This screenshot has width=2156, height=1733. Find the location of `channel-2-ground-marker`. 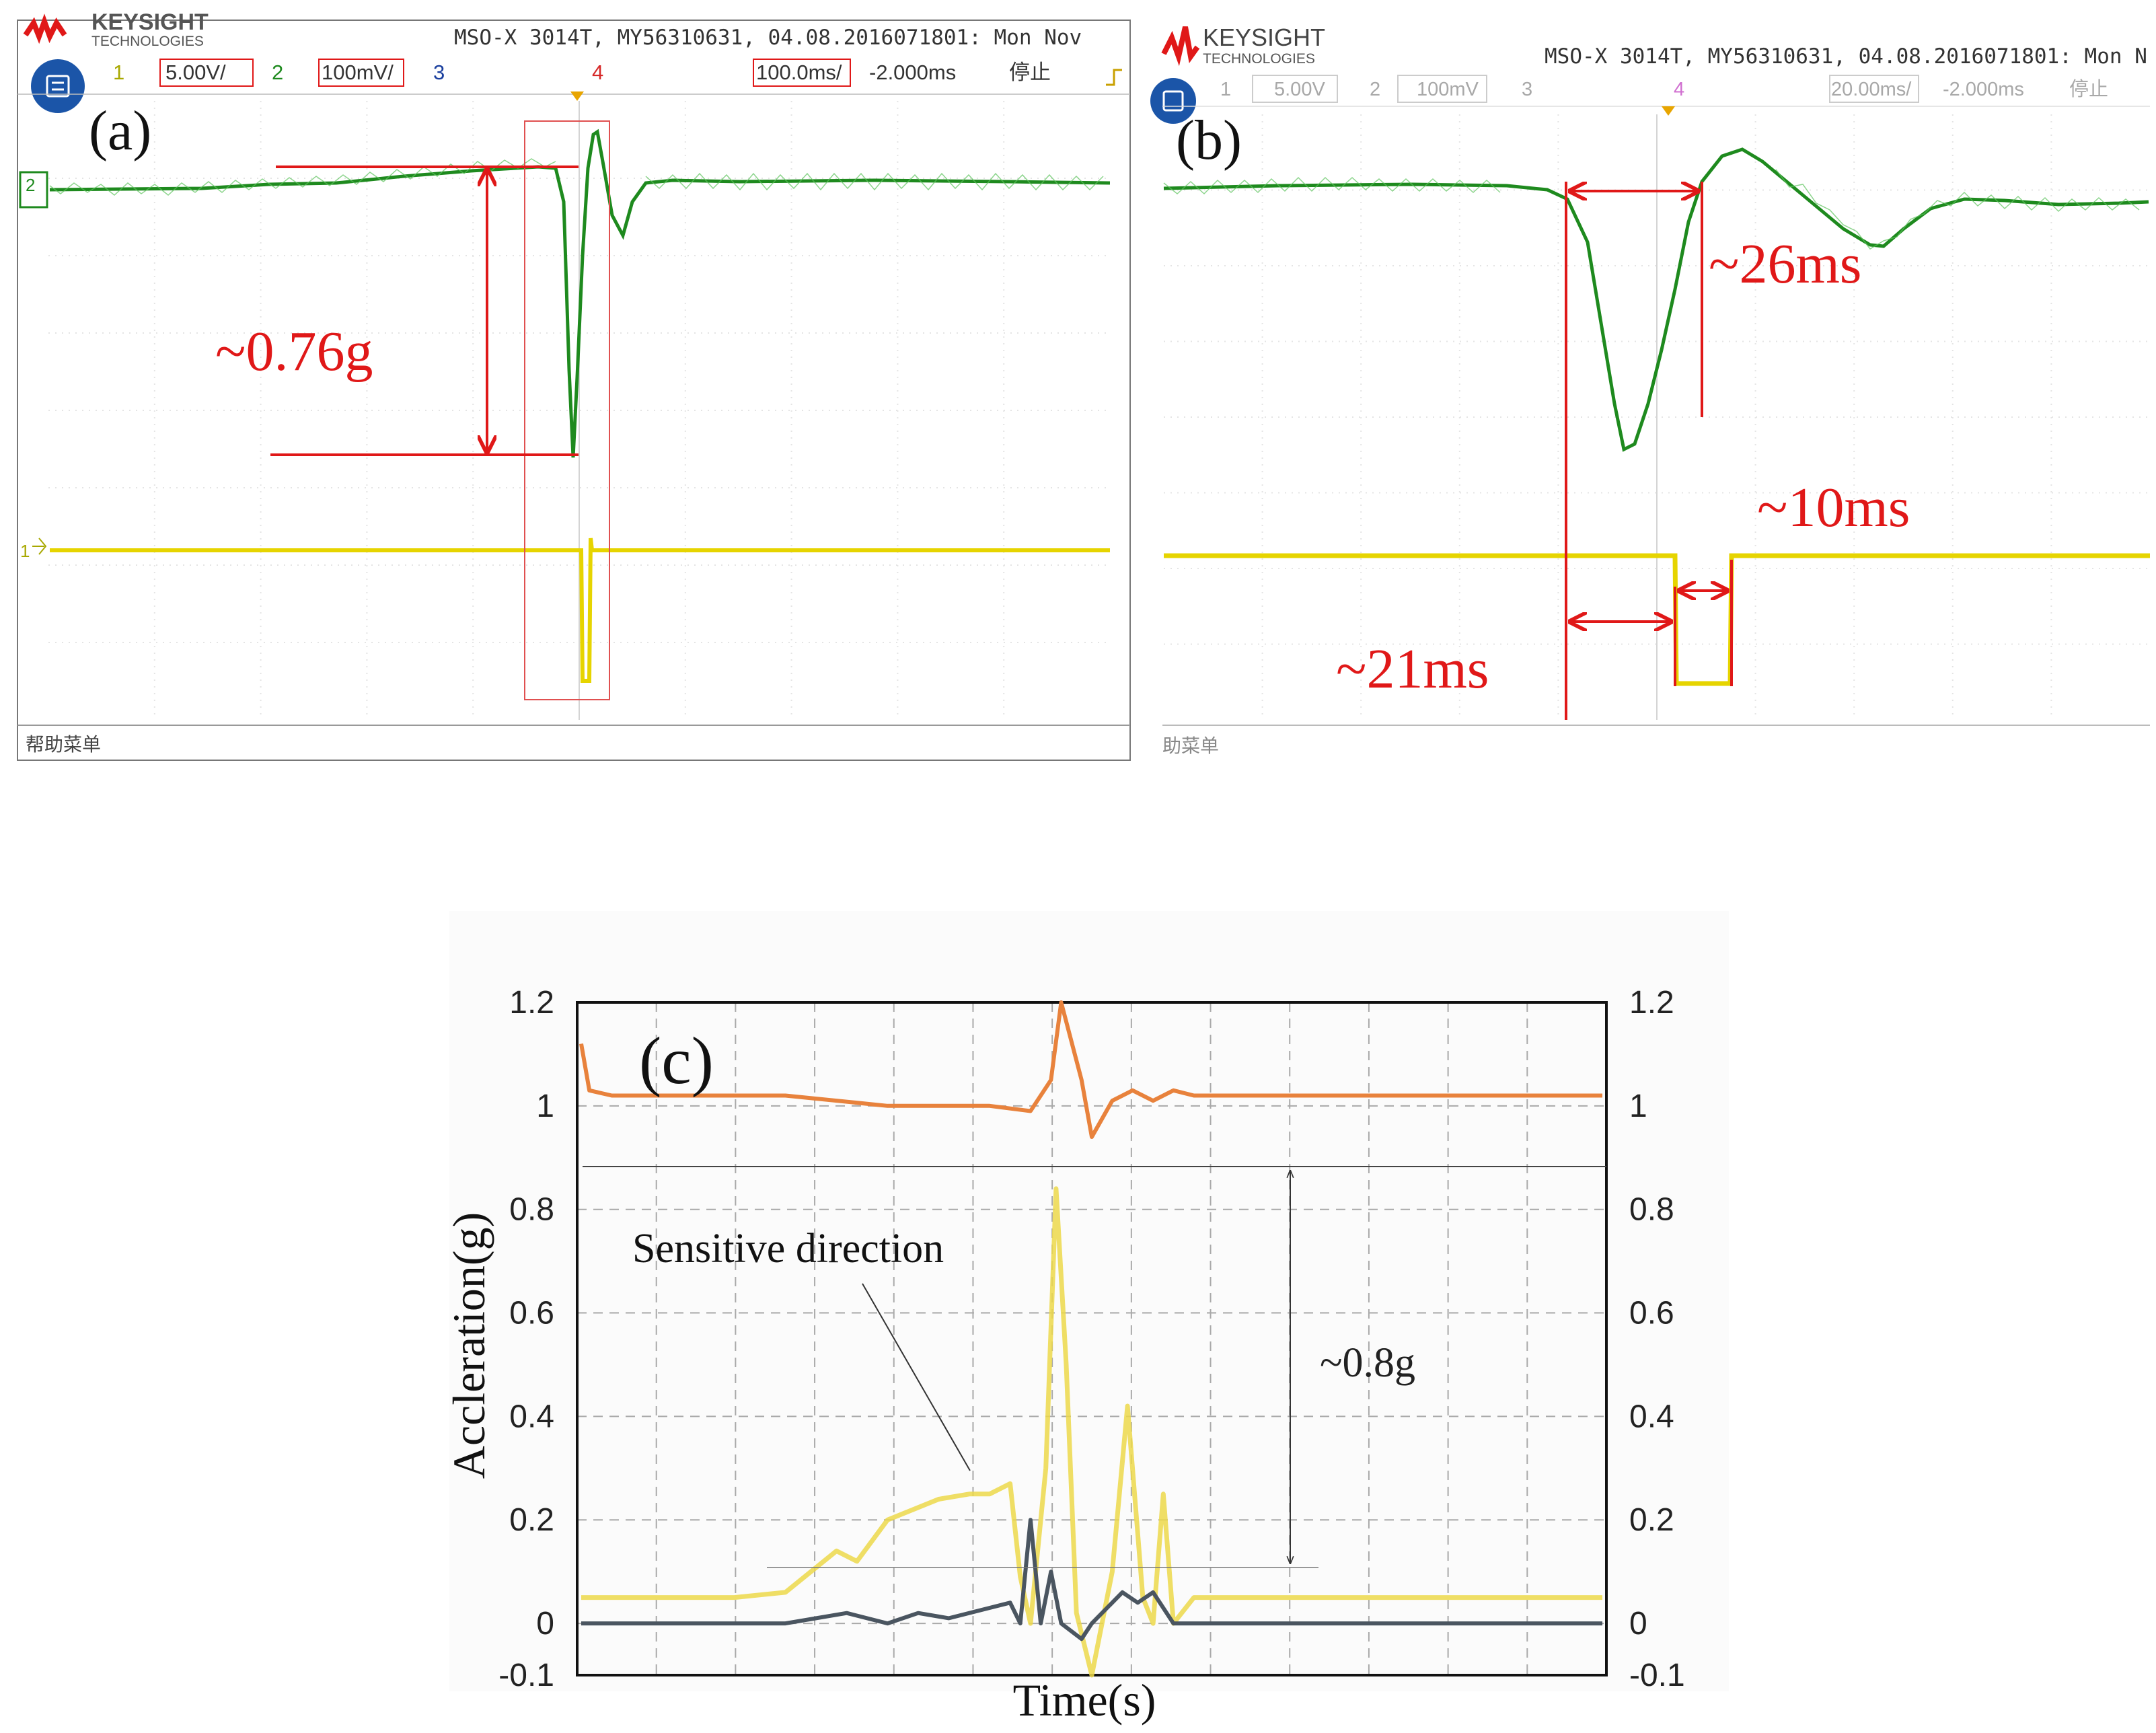

channel-2-ground-marker is located at coordinates (33, 190).